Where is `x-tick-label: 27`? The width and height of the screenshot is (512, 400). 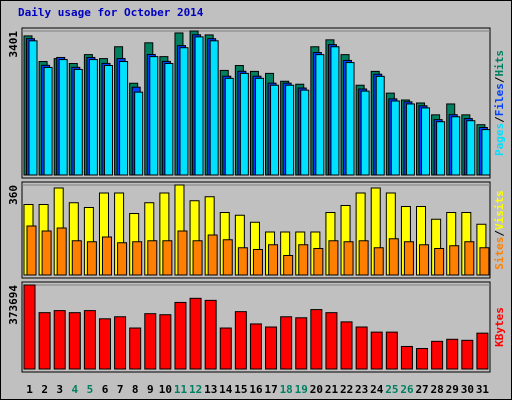
x-tick-label: 27 is located at coordinates (421, 389).